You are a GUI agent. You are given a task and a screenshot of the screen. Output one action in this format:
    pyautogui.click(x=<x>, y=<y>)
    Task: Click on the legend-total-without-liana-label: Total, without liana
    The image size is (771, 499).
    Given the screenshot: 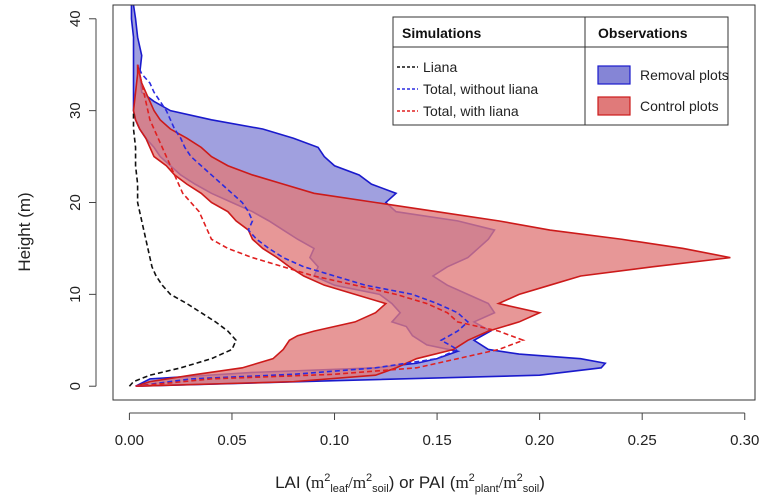 What is the action you would take?
    pyautogui.click(x=480, y=89)
    